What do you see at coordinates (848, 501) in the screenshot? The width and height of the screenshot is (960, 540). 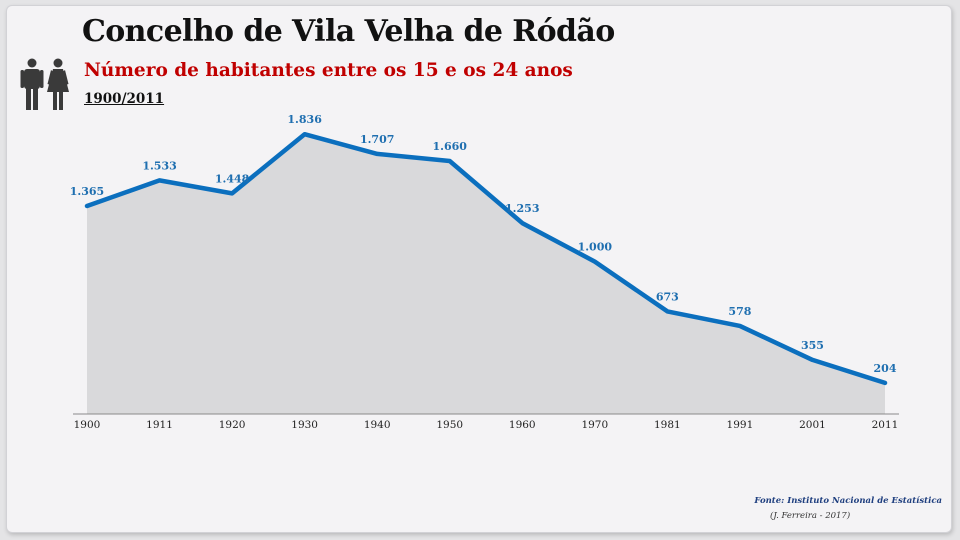 I see `source-note: Fonte: Instituto Nacional de Estatística` at bounding box center [848, 501].